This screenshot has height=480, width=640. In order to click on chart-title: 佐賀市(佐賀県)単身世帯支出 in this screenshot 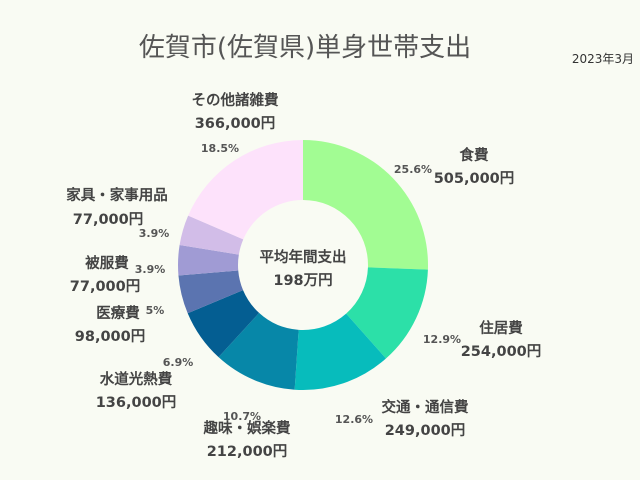, I will do `click(305, 48)`.